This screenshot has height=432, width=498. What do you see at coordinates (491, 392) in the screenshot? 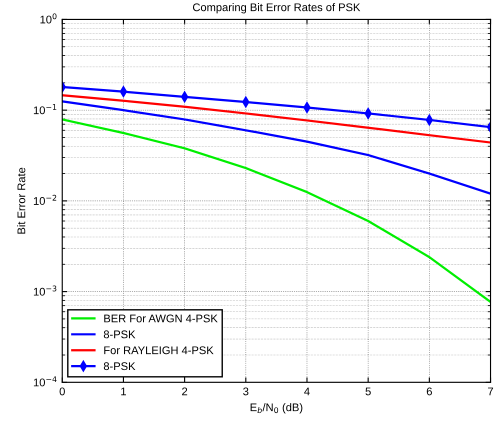
I see `x-tick-label: 7` at bounding box center [491, 392].